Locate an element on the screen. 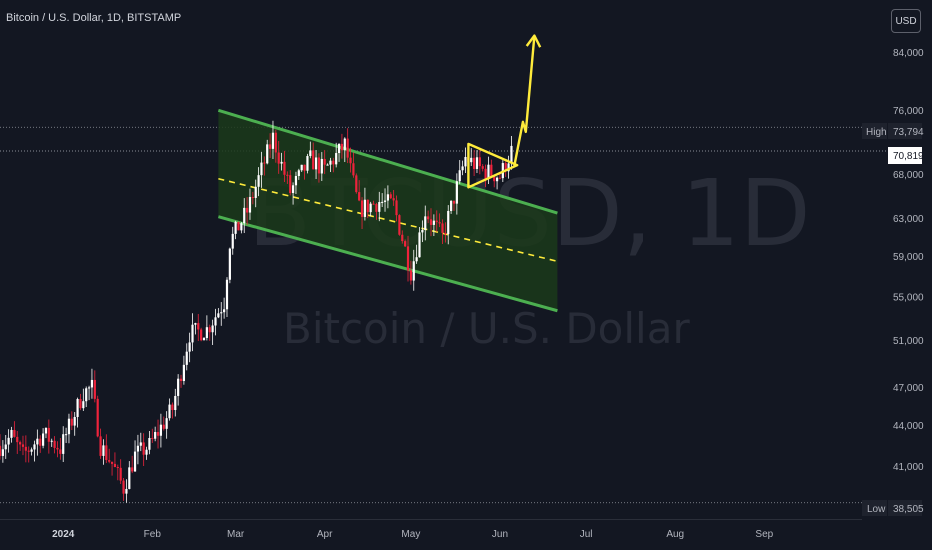 This screenshot has height=550, width=932. time-tick-label: 2024 is located at coordinates (63, 534).